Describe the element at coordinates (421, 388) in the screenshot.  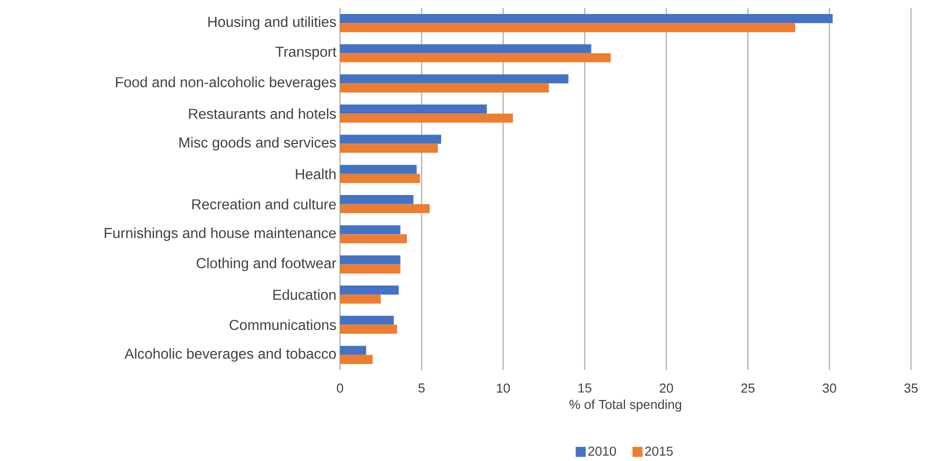
I see `x-tick-label: 5` at that location.